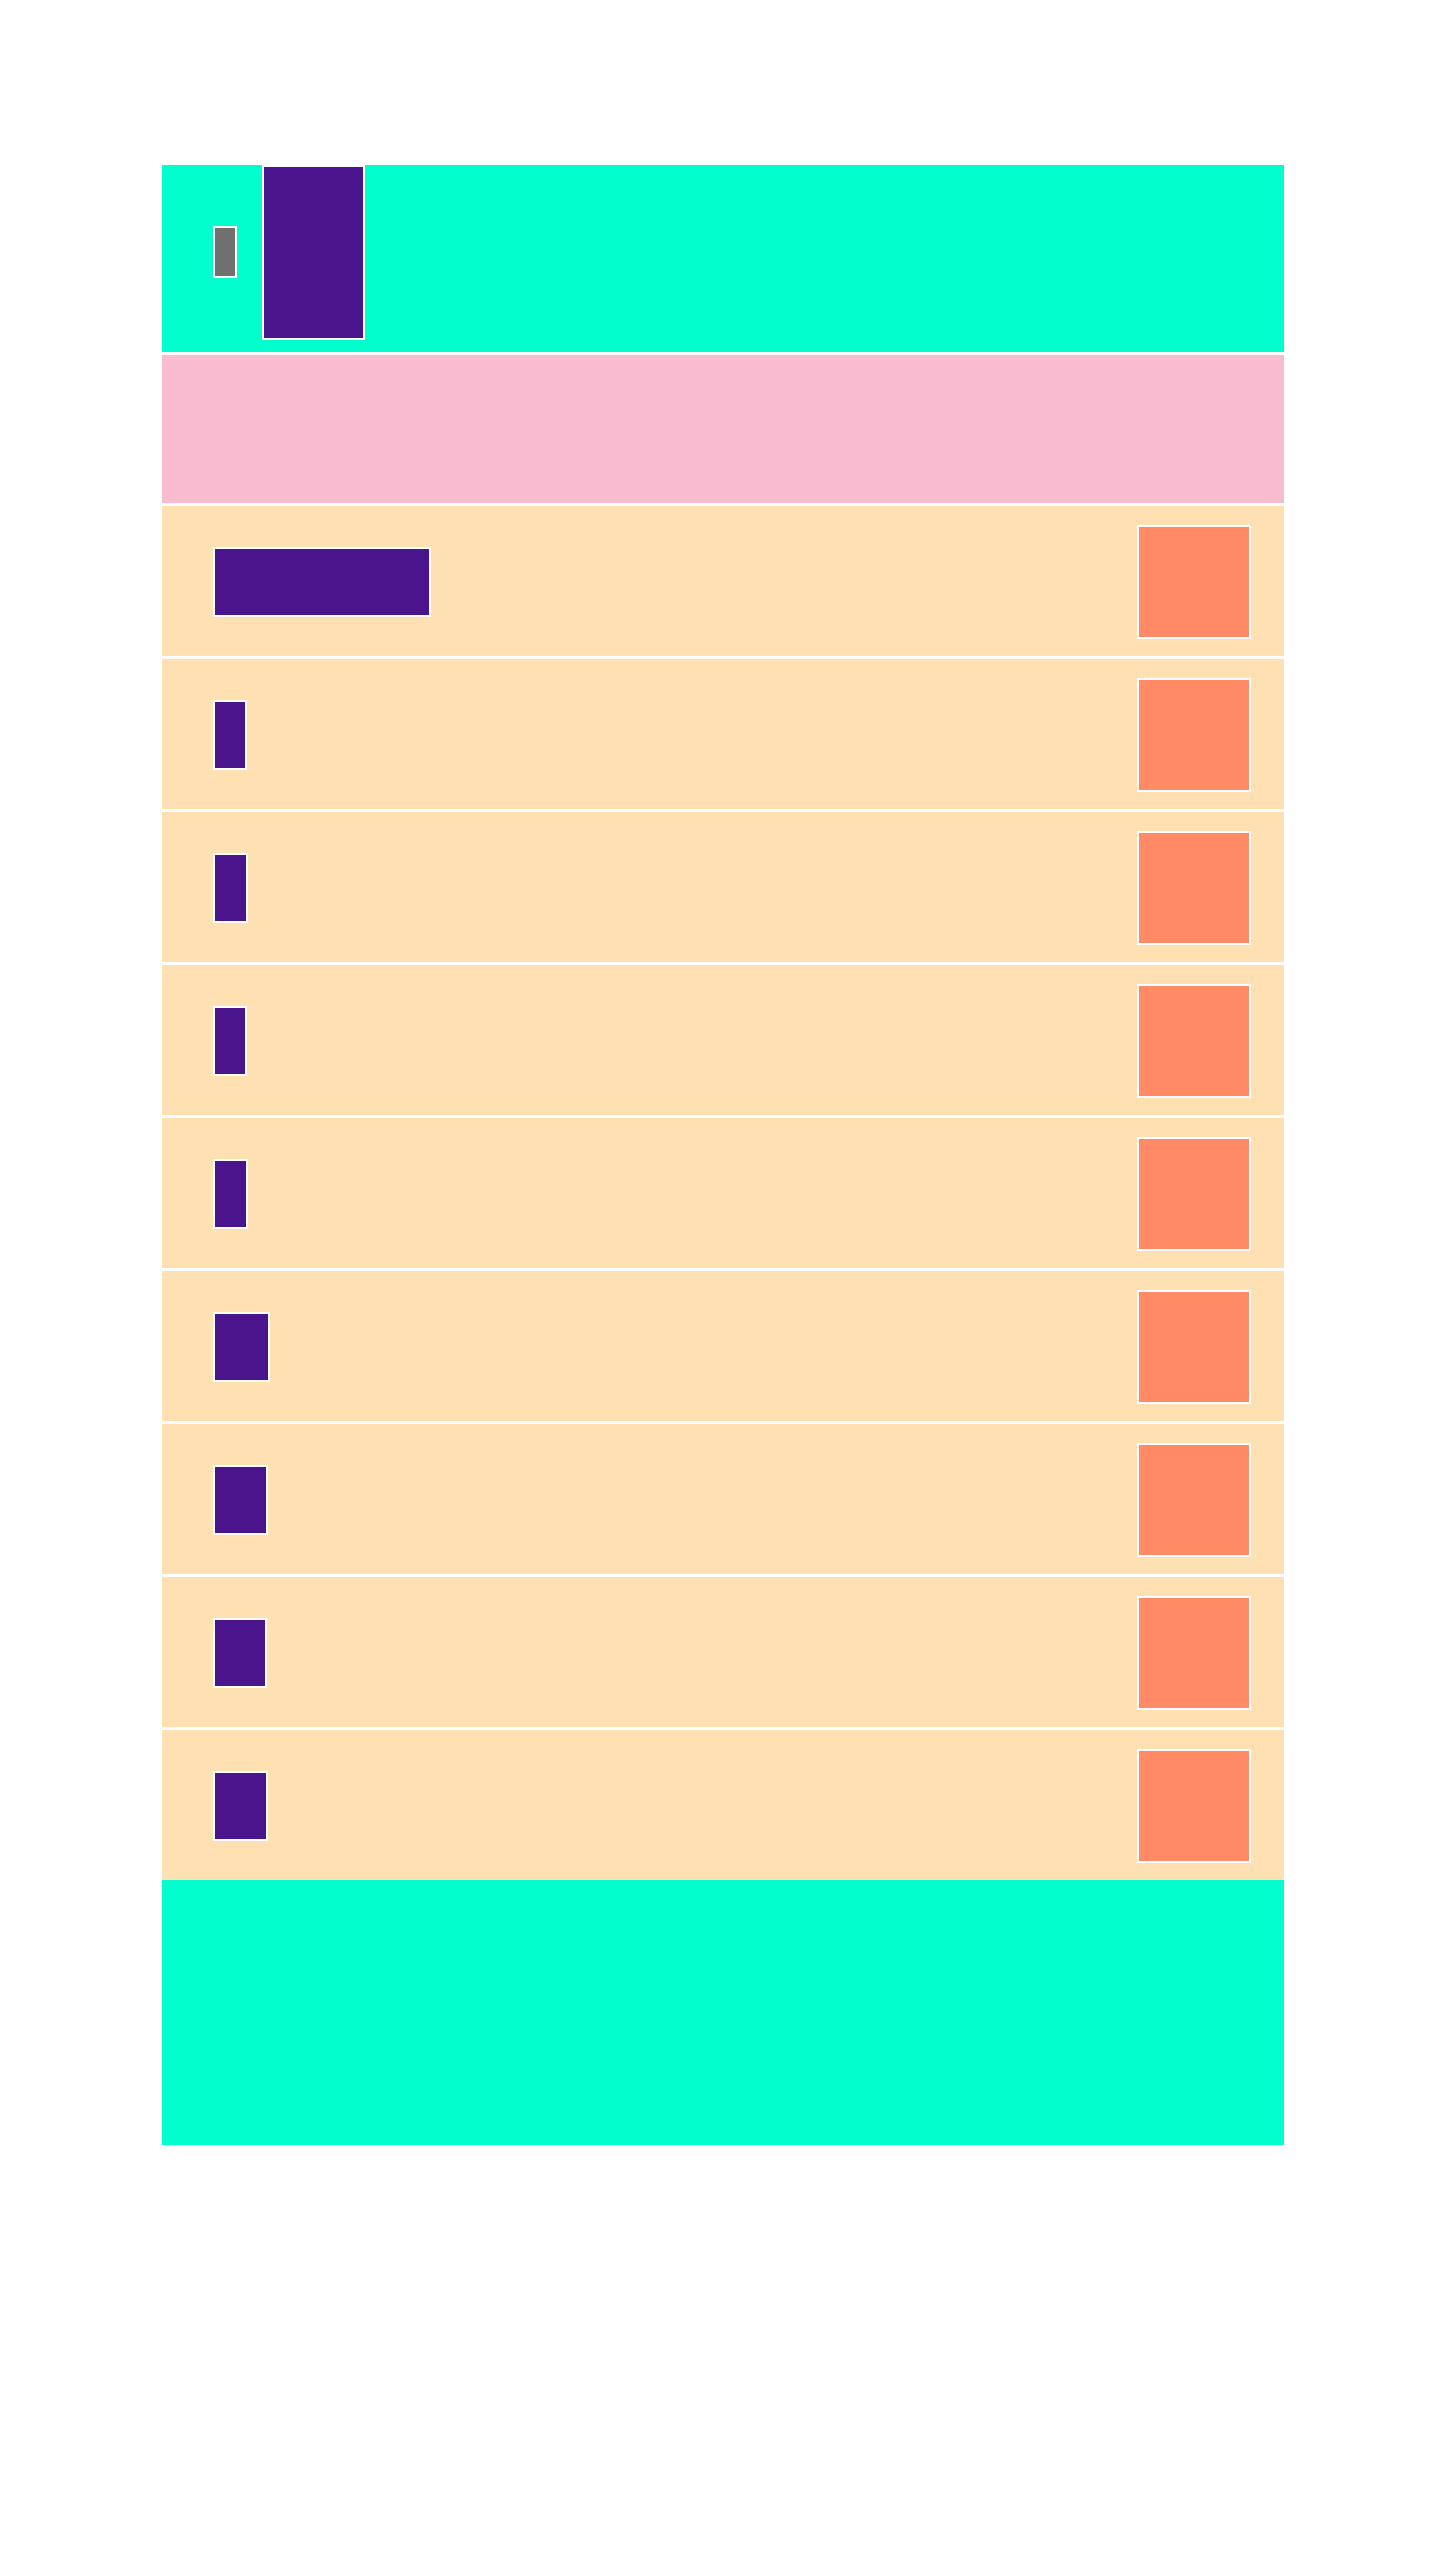 This screenshot has height=2560, width=1440. I want to click on page-title, so click(313, 252).